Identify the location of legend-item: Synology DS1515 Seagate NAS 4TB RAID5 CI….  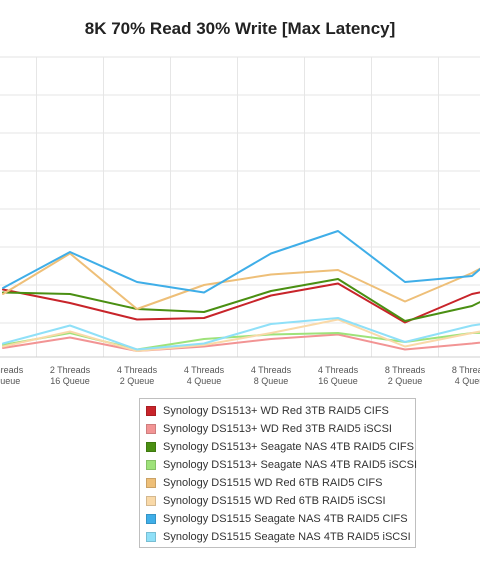
(280, 519).